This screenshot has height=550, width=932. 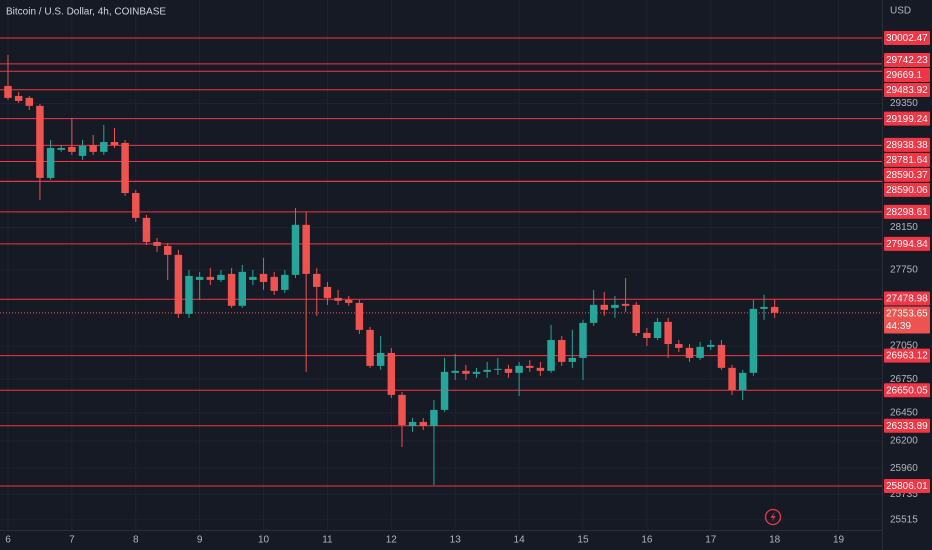 I want to click on y-tick-label: 29350, so click(x=904, y=103).